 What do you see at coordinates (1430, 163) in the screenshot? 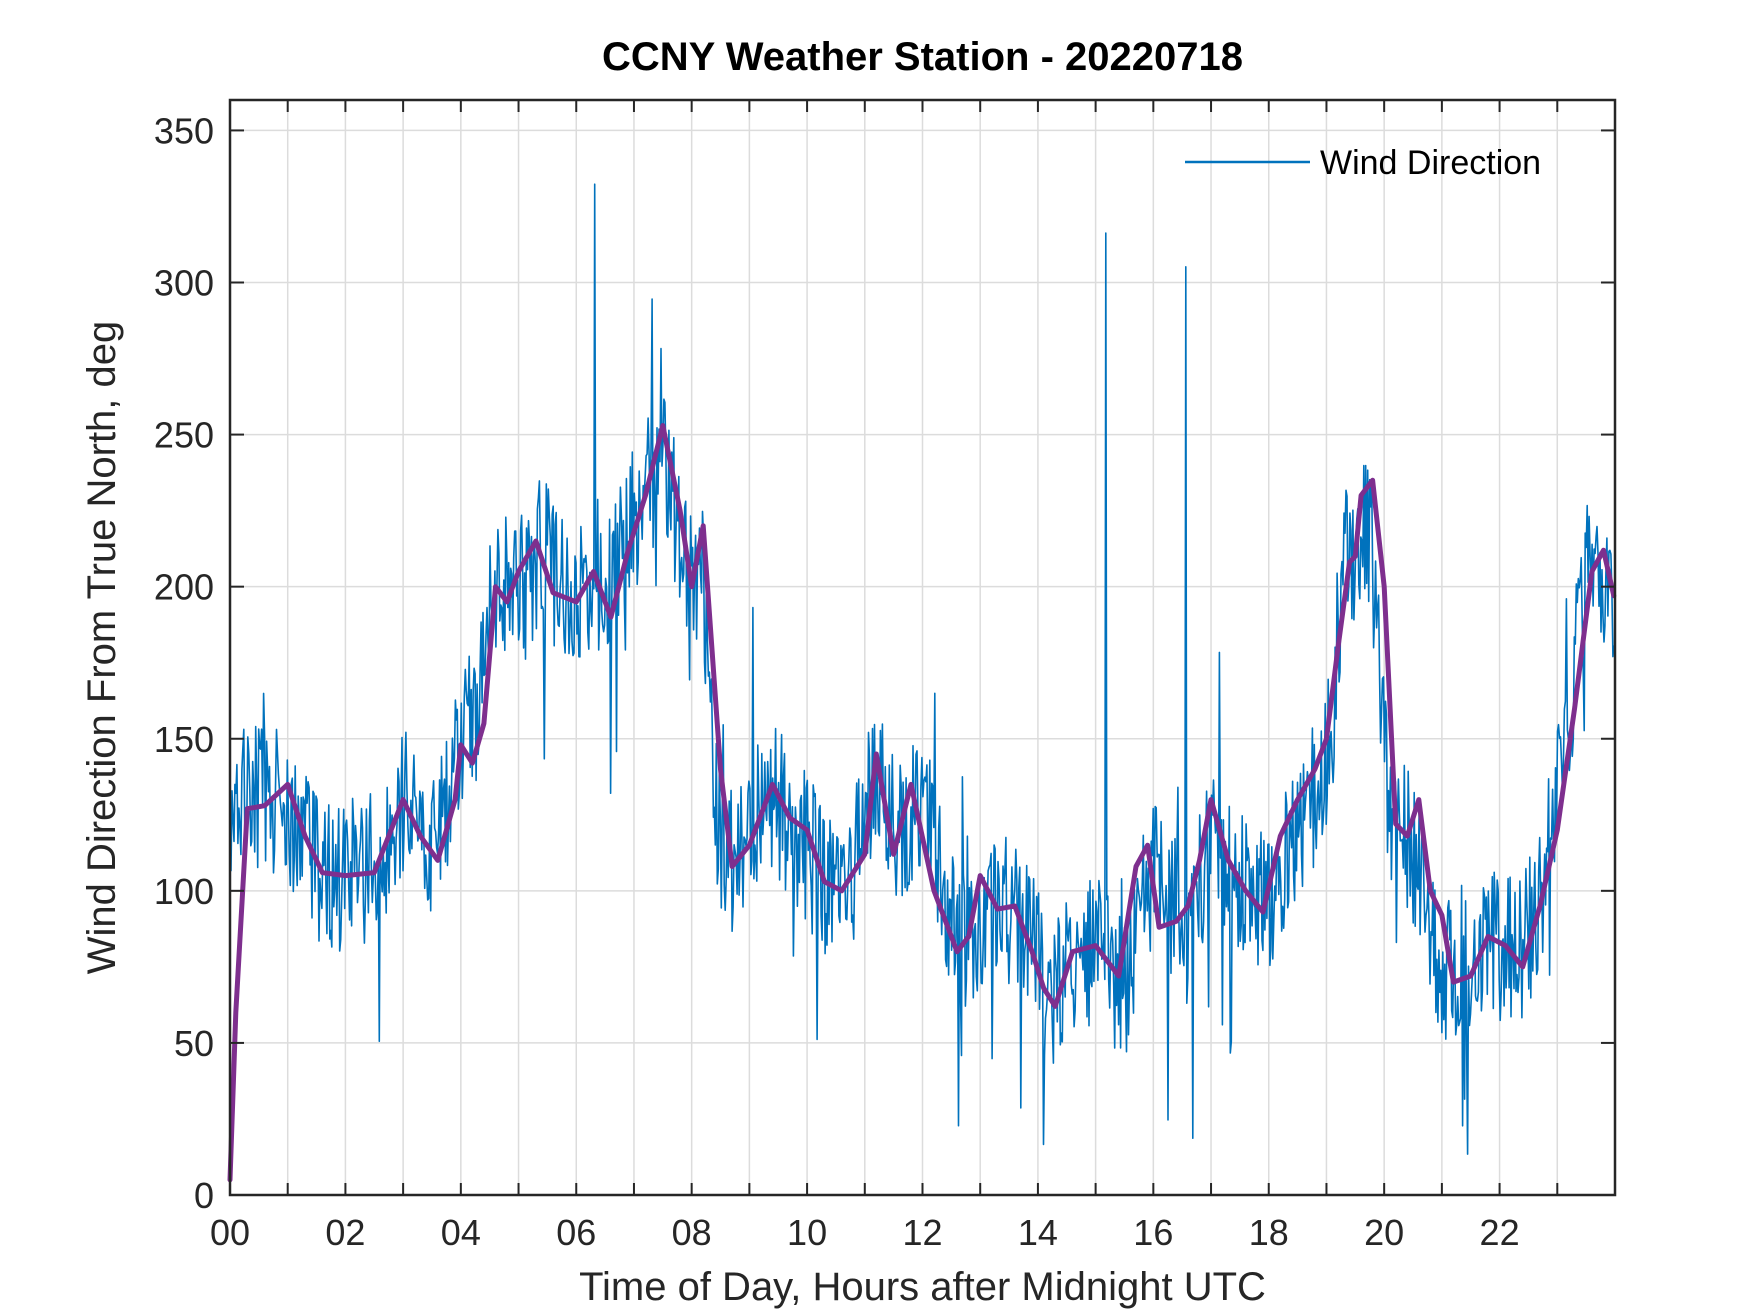
I see `legend-label-wind-direction: Wind Direction` at bounding box center [1430, 163].